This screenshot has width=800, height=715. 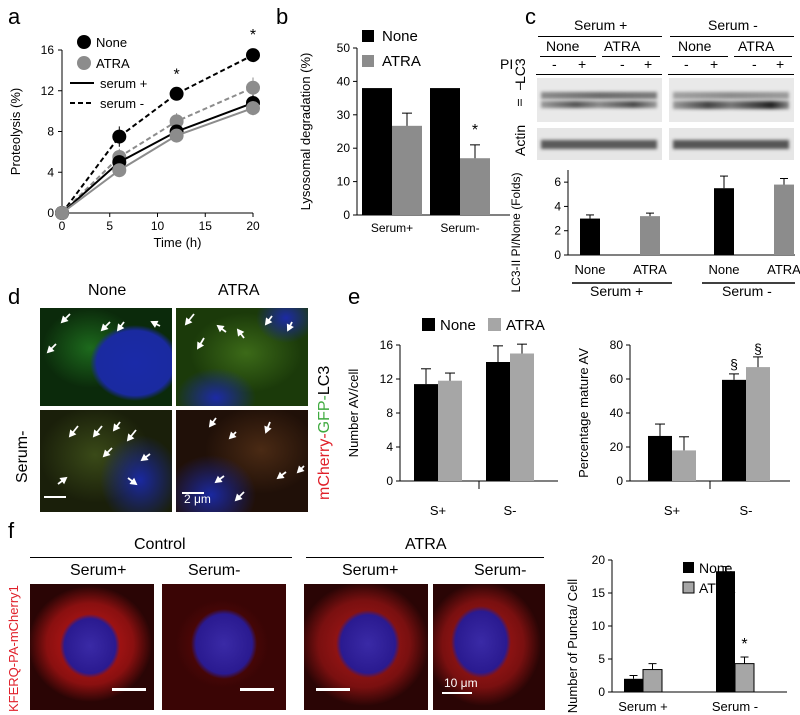 I want to click on c-lc3-ii: II, so click(x=520, y=103).